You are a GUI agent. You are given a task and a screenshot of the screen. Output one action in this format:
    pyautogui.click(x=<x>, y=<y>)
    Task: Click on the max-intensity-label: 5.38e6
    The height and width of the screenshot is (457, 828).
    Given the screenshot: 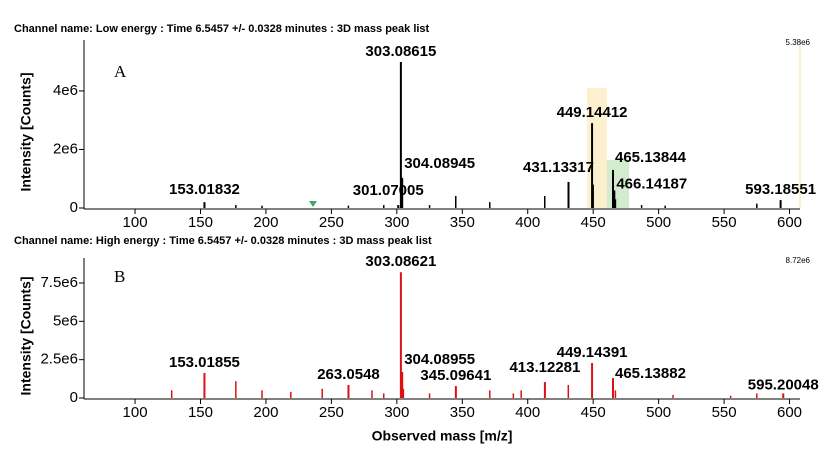 What is the action you would take?
    pyautogui.click(x=798, y=42)
    